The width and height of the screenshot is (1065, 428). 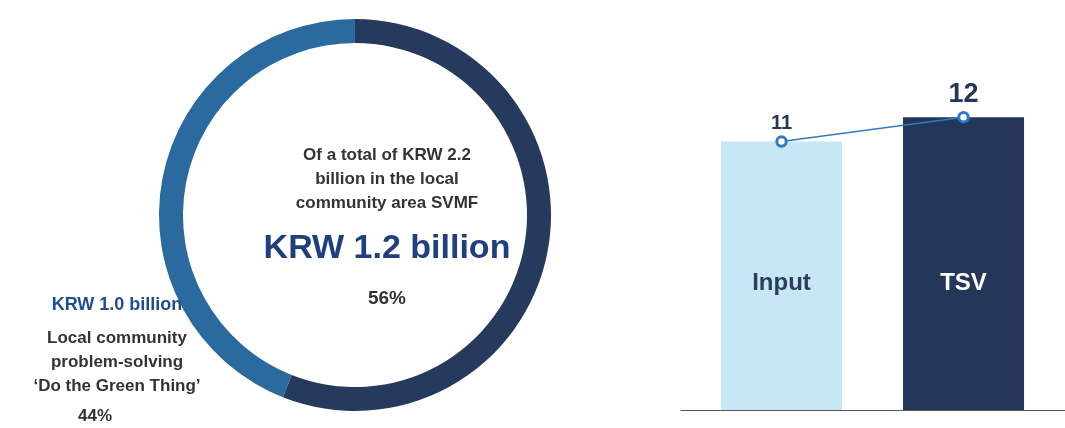 I want to click on slice-label: KRW 1.0 billion, so click(x=117, y=304).